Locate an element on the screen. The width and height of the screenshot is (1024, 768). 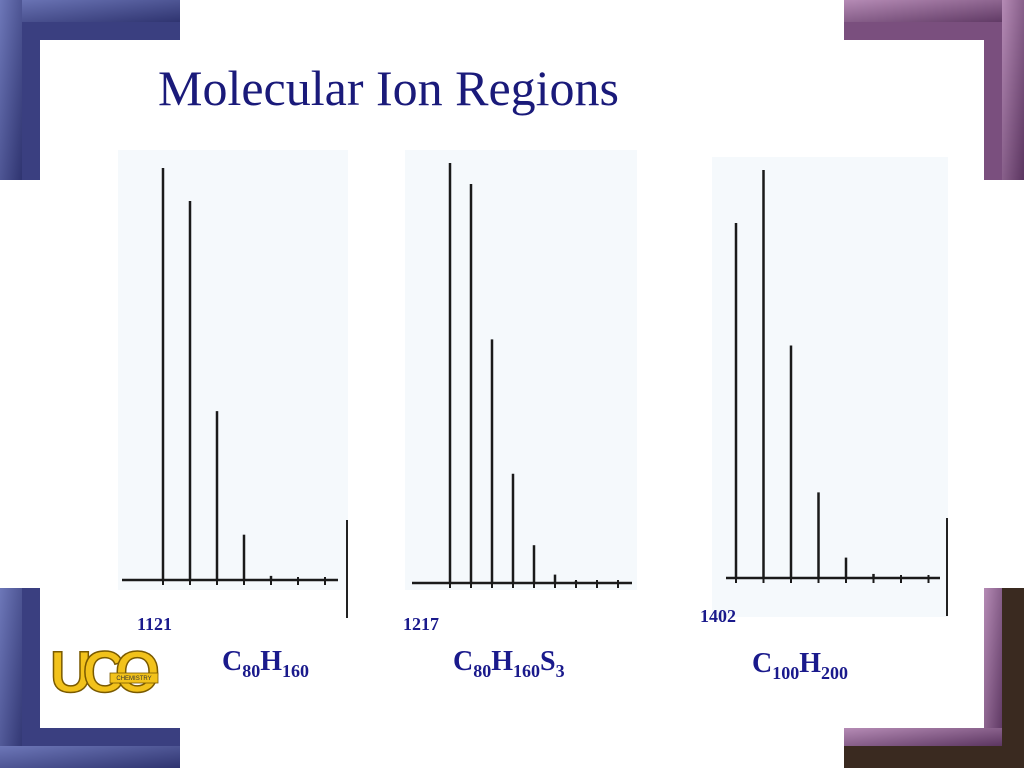
formula: C80H160 is located at coordinates (265, 663).